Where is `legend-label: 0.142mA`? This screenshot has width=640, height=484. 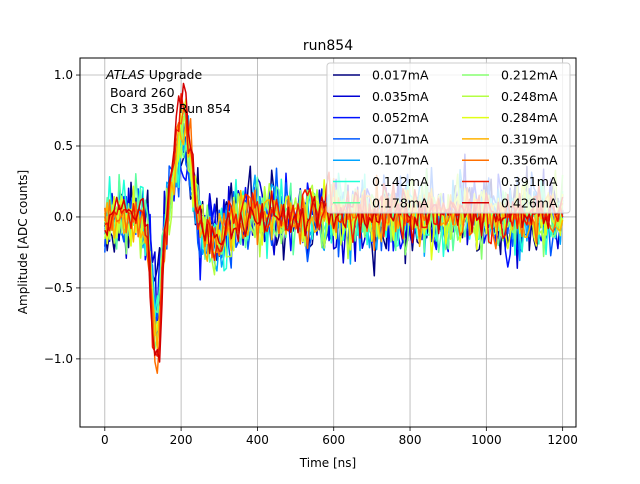 legend-label: 0.142mA is located at coordinates (400, 181).